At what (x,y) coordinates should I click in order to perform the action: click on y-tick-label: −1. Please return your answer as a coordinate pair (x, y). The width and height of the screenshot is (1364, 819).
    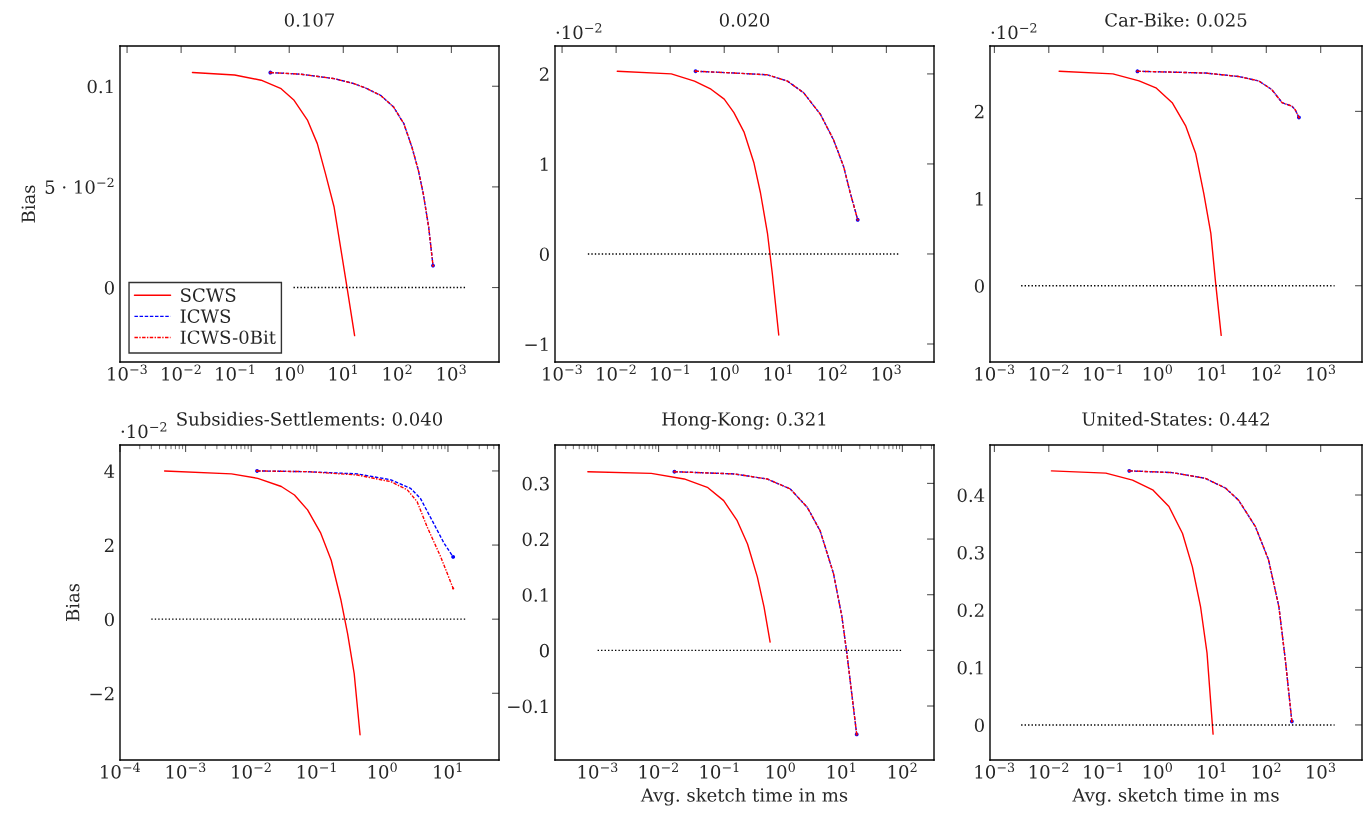
    Looking at the image, I should click on (536, 344).